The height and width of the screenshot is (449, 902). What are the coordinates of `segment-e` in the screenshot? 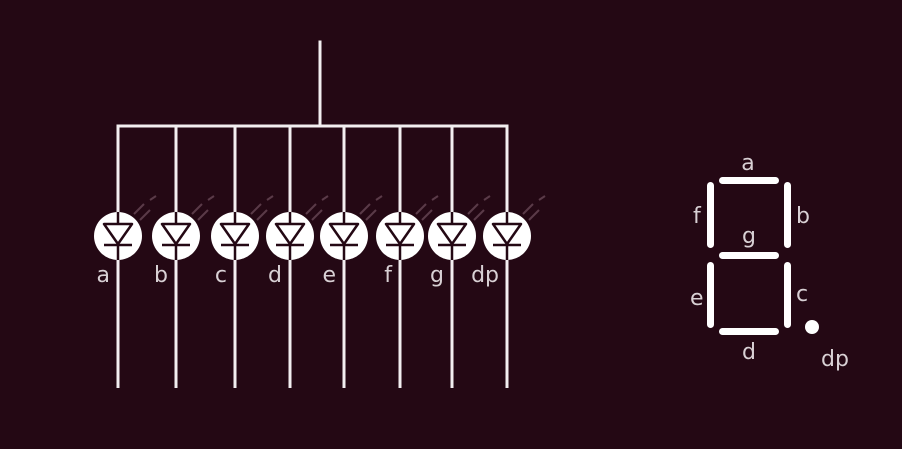 It's located at (710, 295).